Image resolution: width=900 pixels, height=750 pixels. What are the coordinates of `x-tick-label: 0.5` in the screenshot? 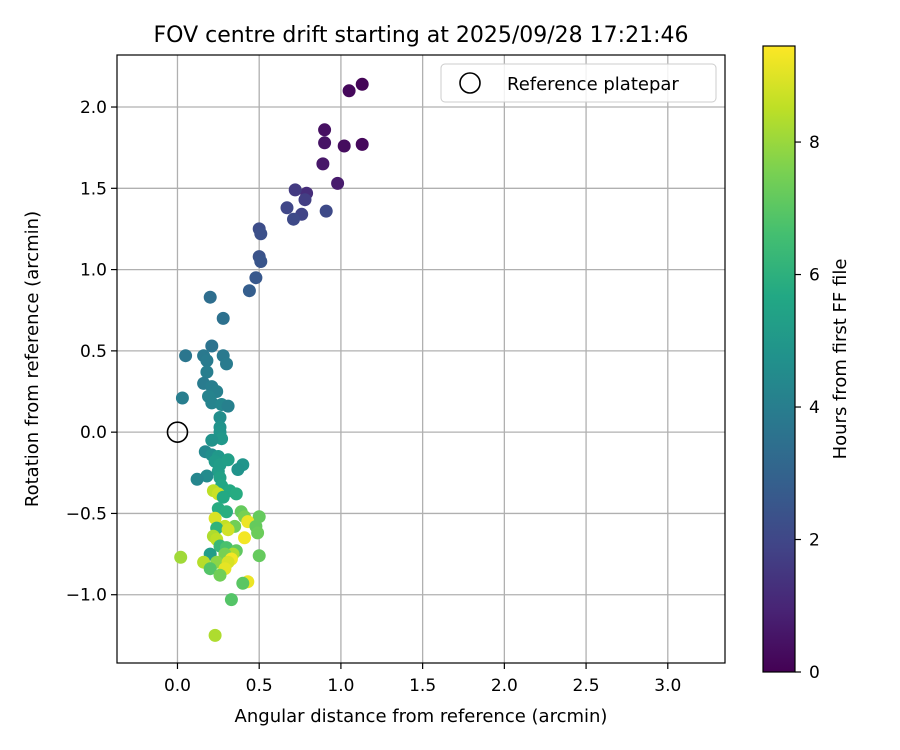 It's located at (259, 686).